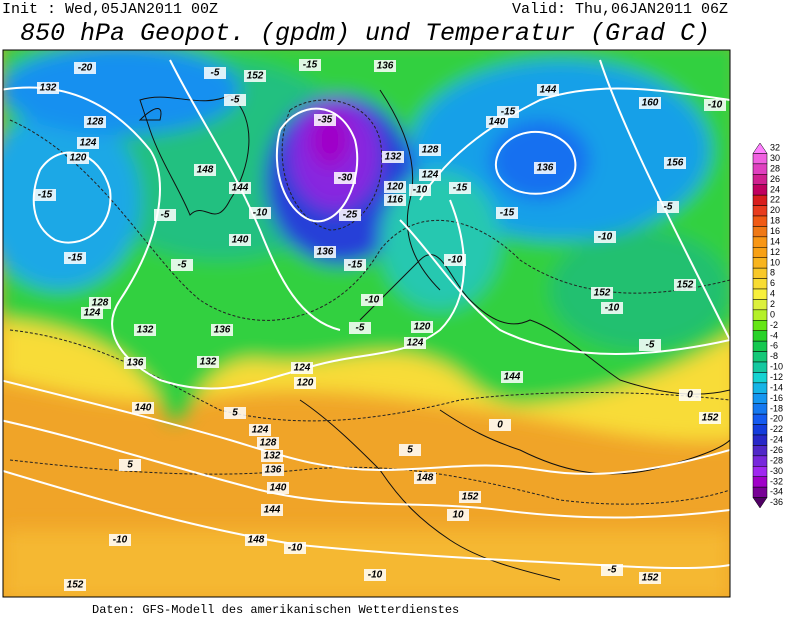 This screenshot has height=619, width=790. Describe the element at coordinates (775, 189) in the screenshot. I see `colorbar-label: 24` at that location.